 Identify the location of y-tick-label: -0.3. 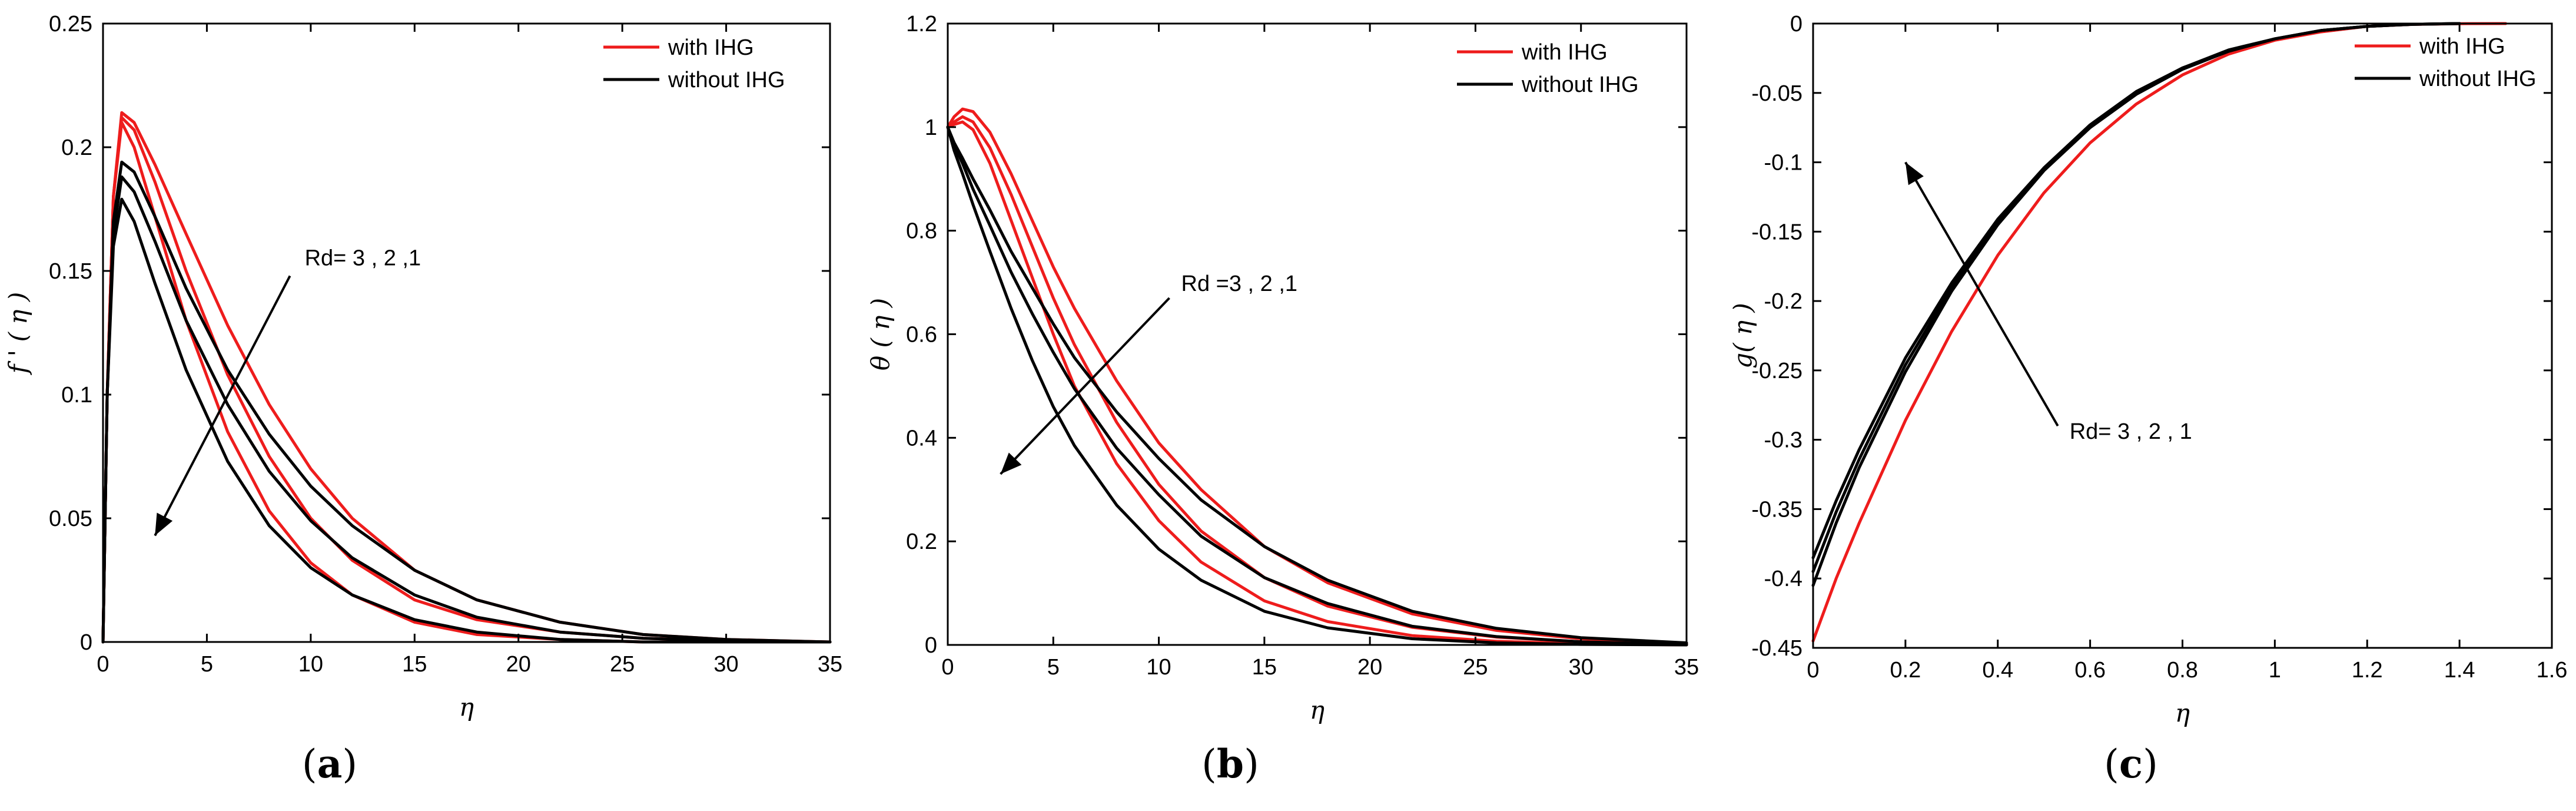
(1783, 440).